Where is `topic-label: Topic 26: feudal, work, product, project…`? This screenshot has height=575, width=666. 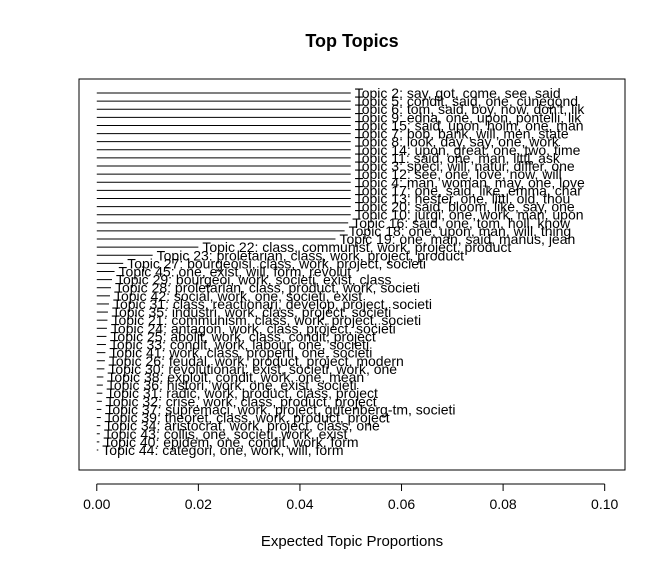 topic-label: Topic 26: feudal, work, product, project… is located at coordinates (256, 361).